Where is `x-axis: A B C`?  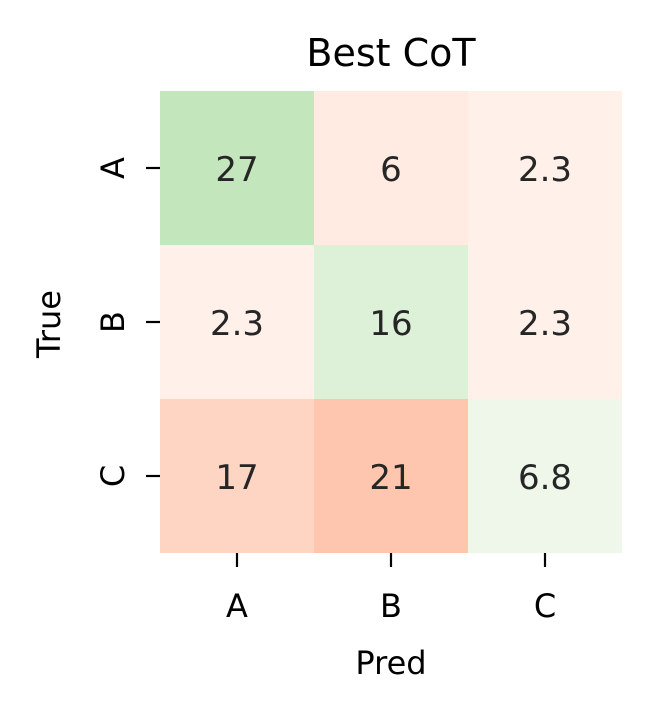
x-axis: A B C is located at coordinates (391, 589).